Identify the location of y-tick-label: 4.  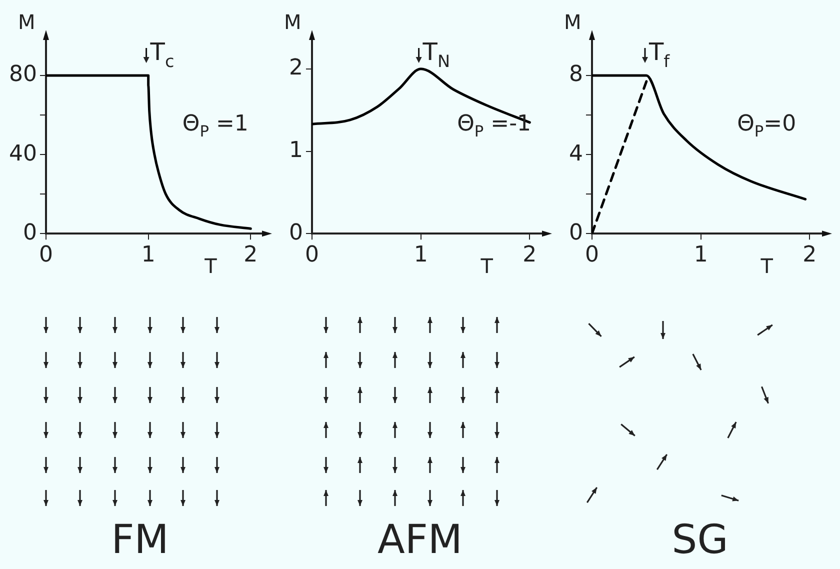
(575, 153).